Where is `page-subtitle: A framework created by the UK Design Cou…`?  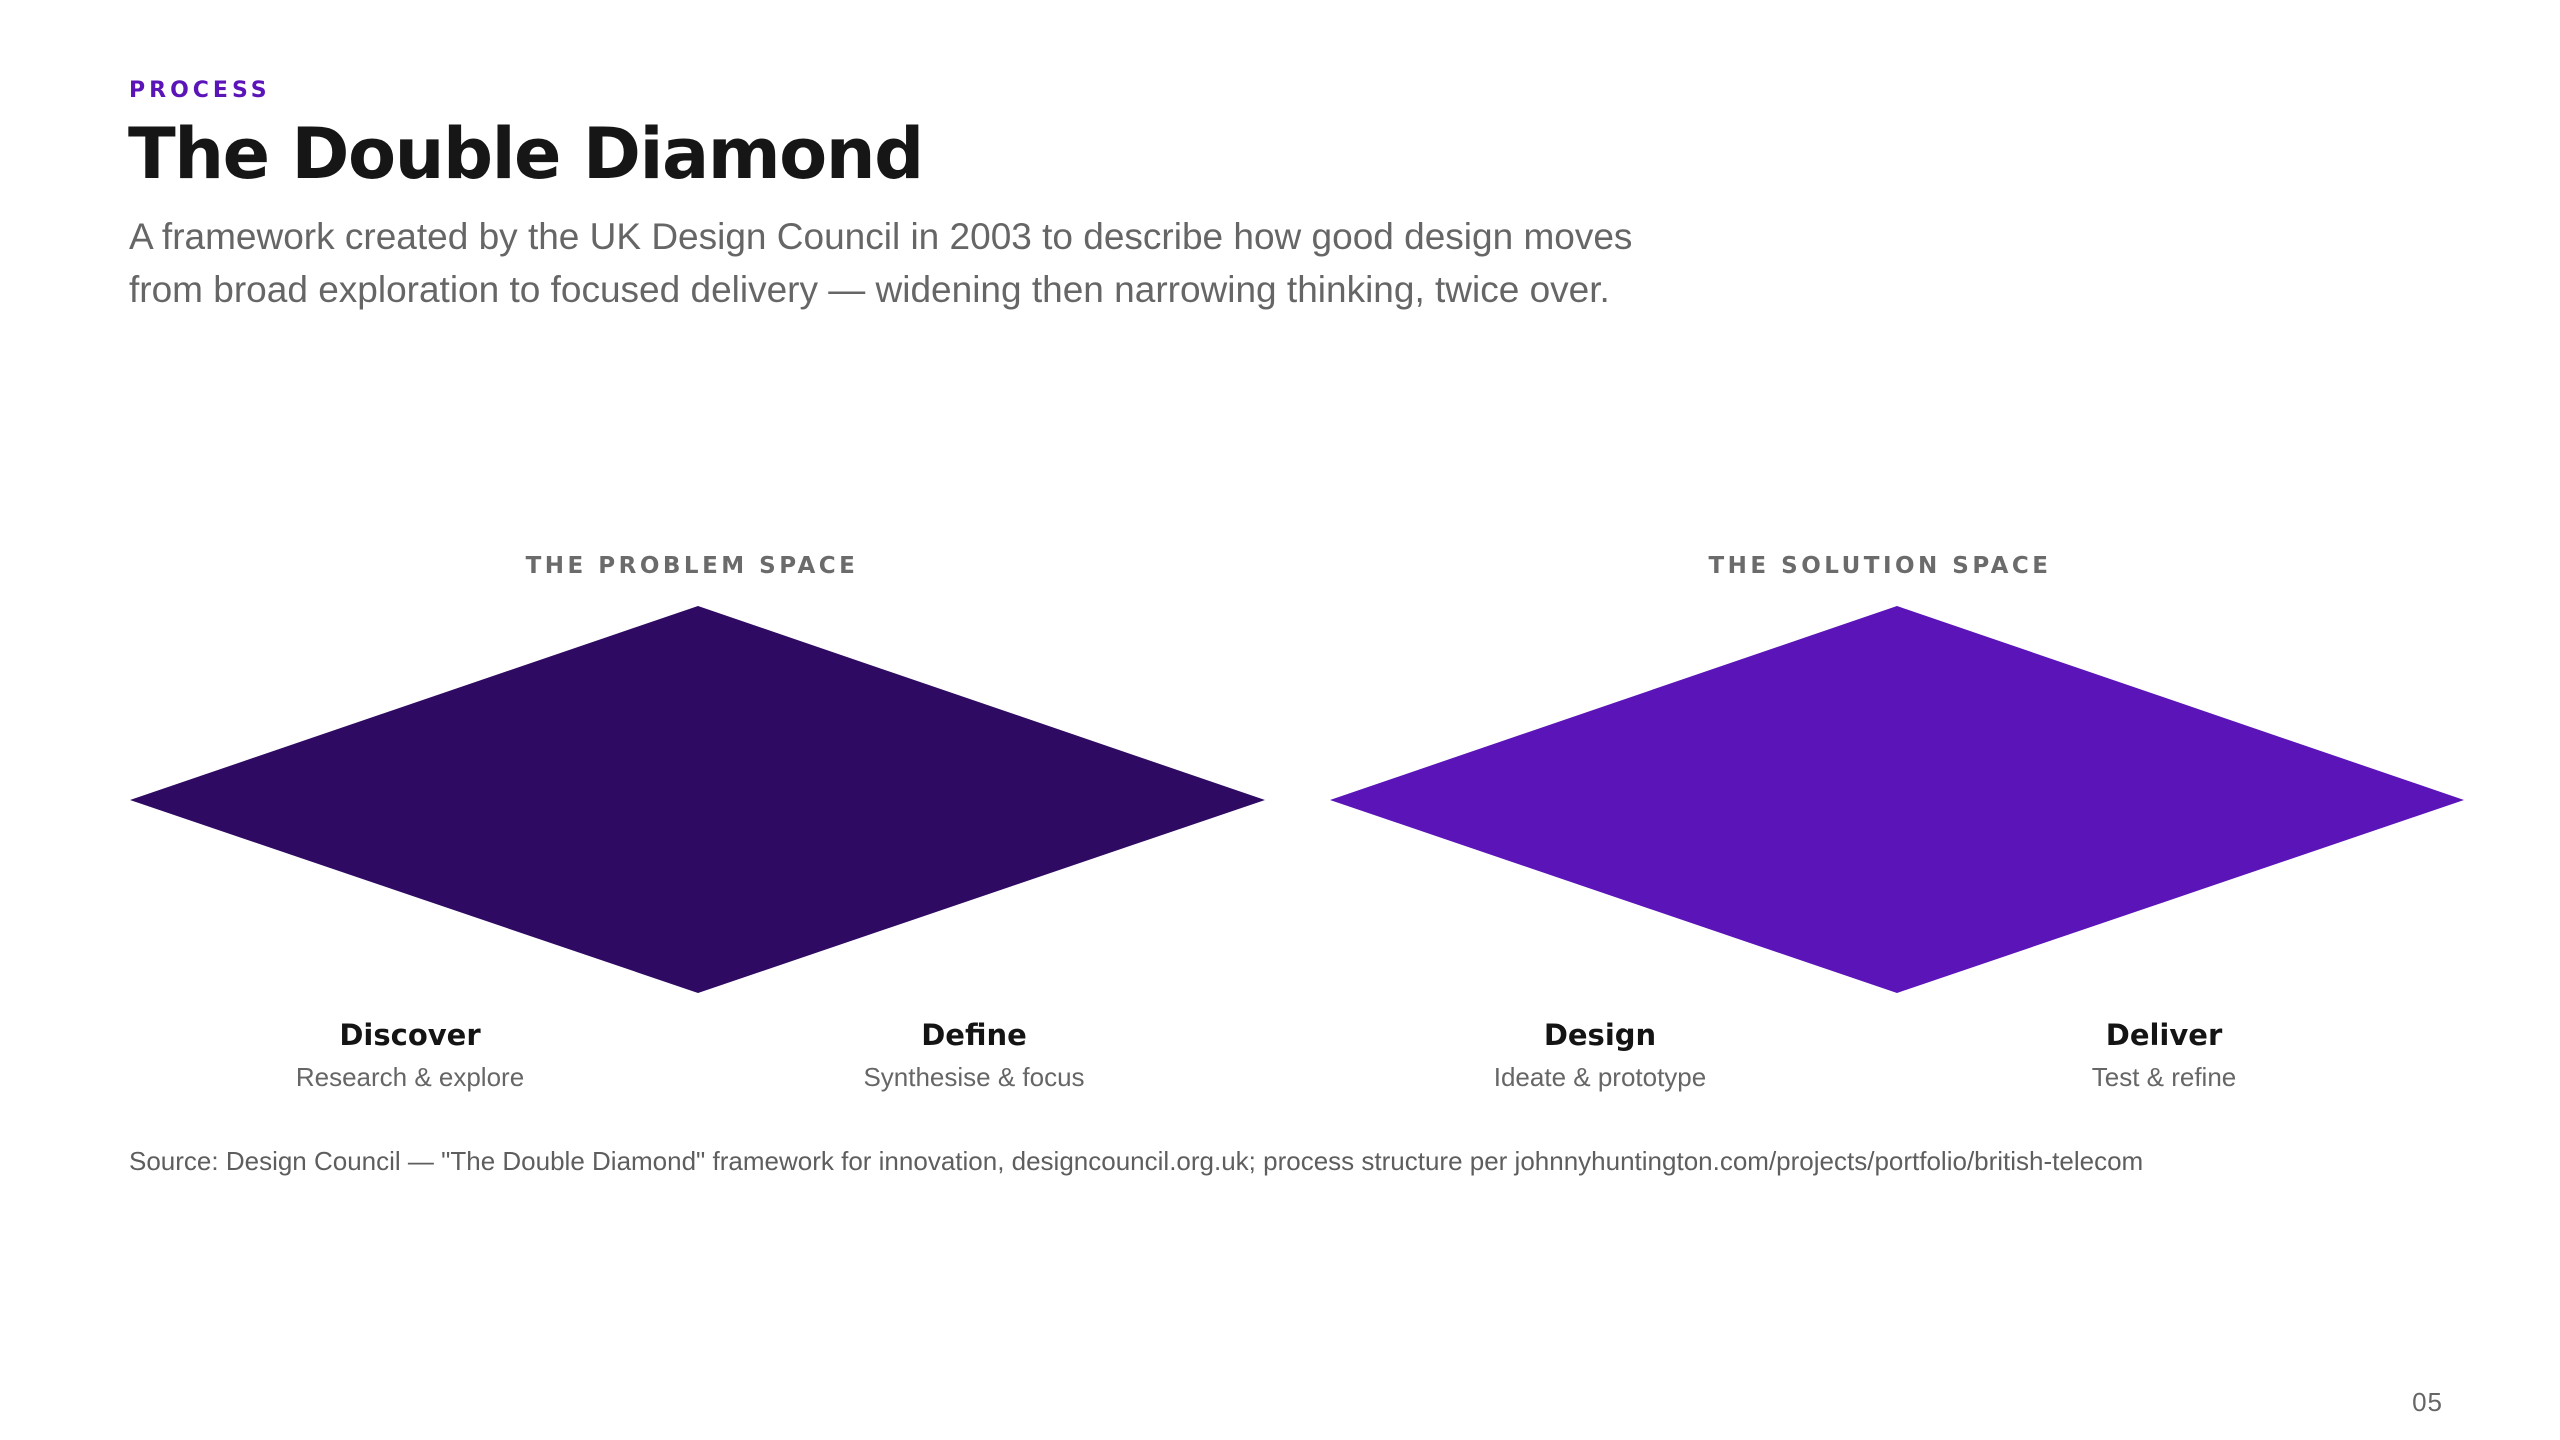 page-subtitle: A framework created by the UK Design Cou… is located at coordinates (881, 263).